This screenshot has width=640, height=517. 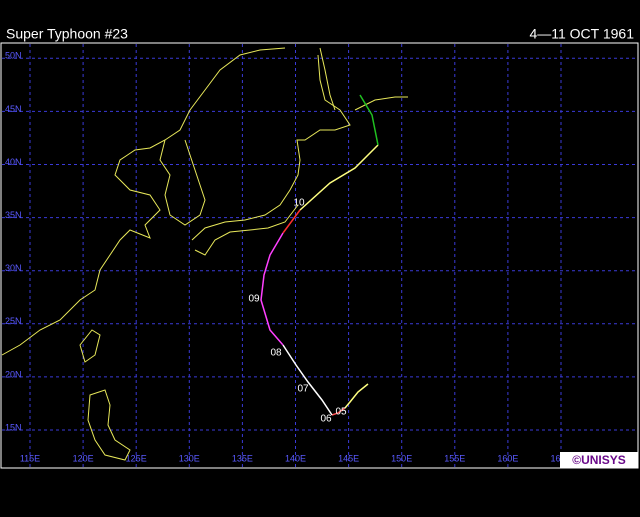 What do you see at coordinates (83, 458) in the screenshot?
I see `lon-label: 120E` at bounding box center [83, 458].